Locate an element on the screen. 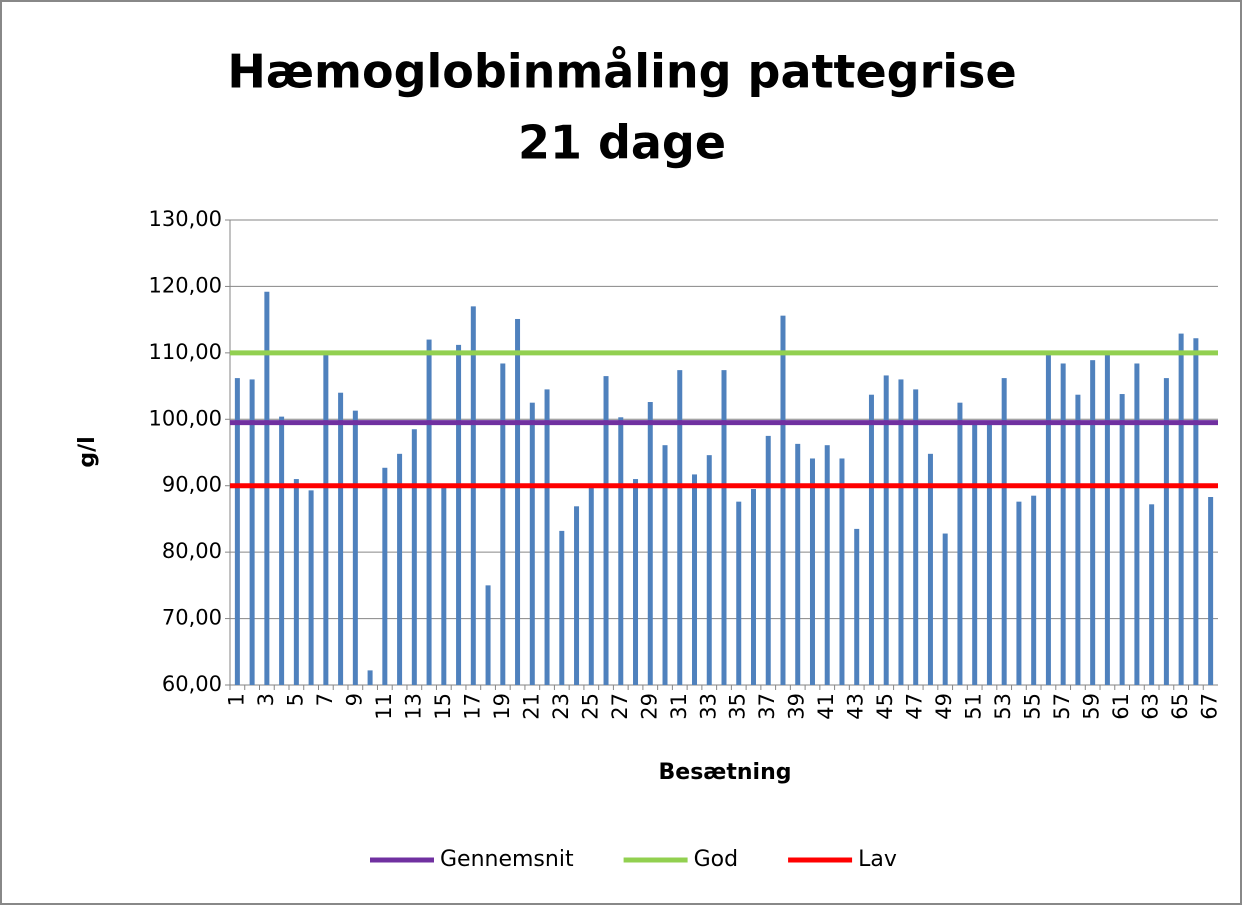 Image resolution: width=1243 pixels, height=906 pixels. legend-label: God is located at coordinates (716, 859).